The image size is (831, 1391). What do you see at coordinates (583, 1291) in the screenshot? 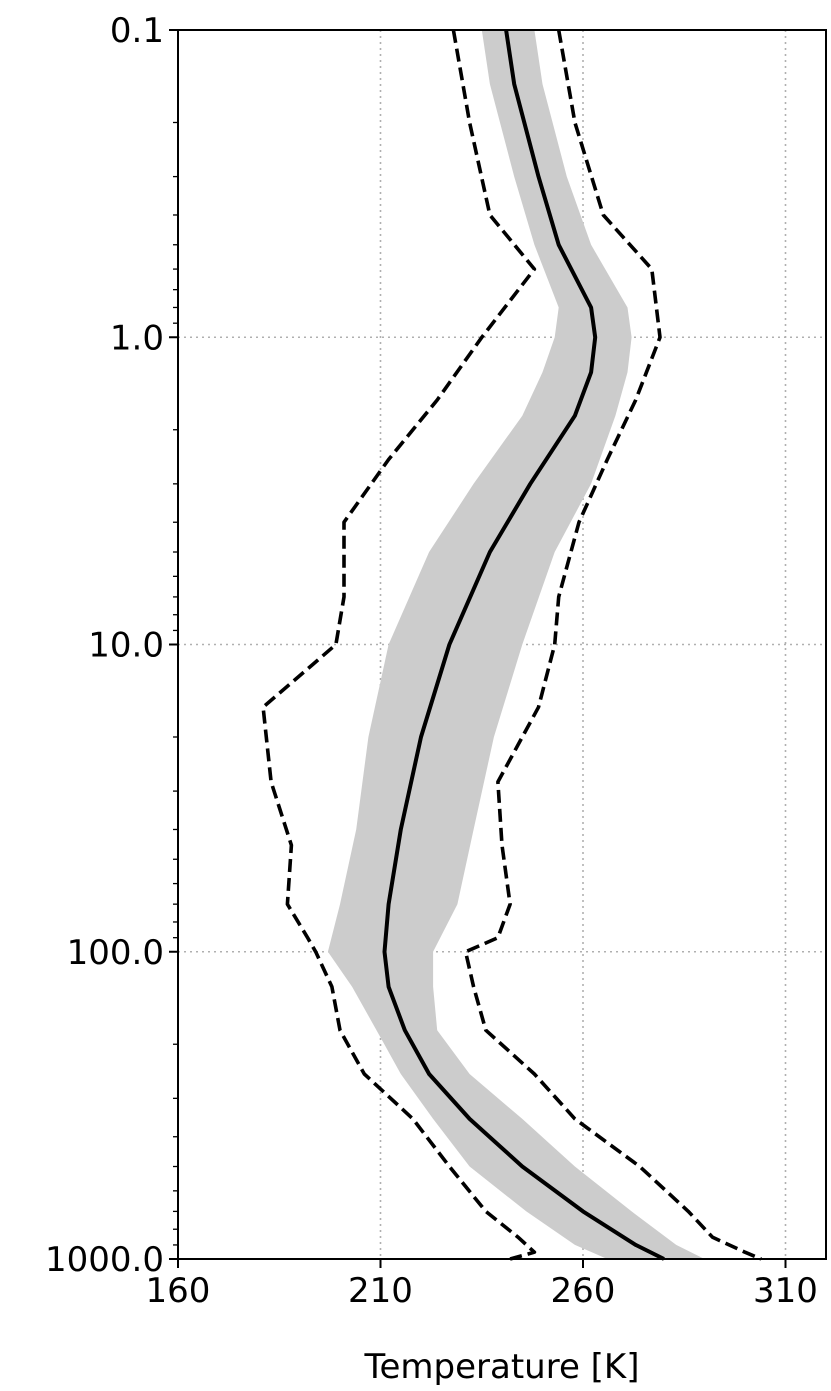
I see `x-tick-label: 260` at bounding box center [583, 1291].